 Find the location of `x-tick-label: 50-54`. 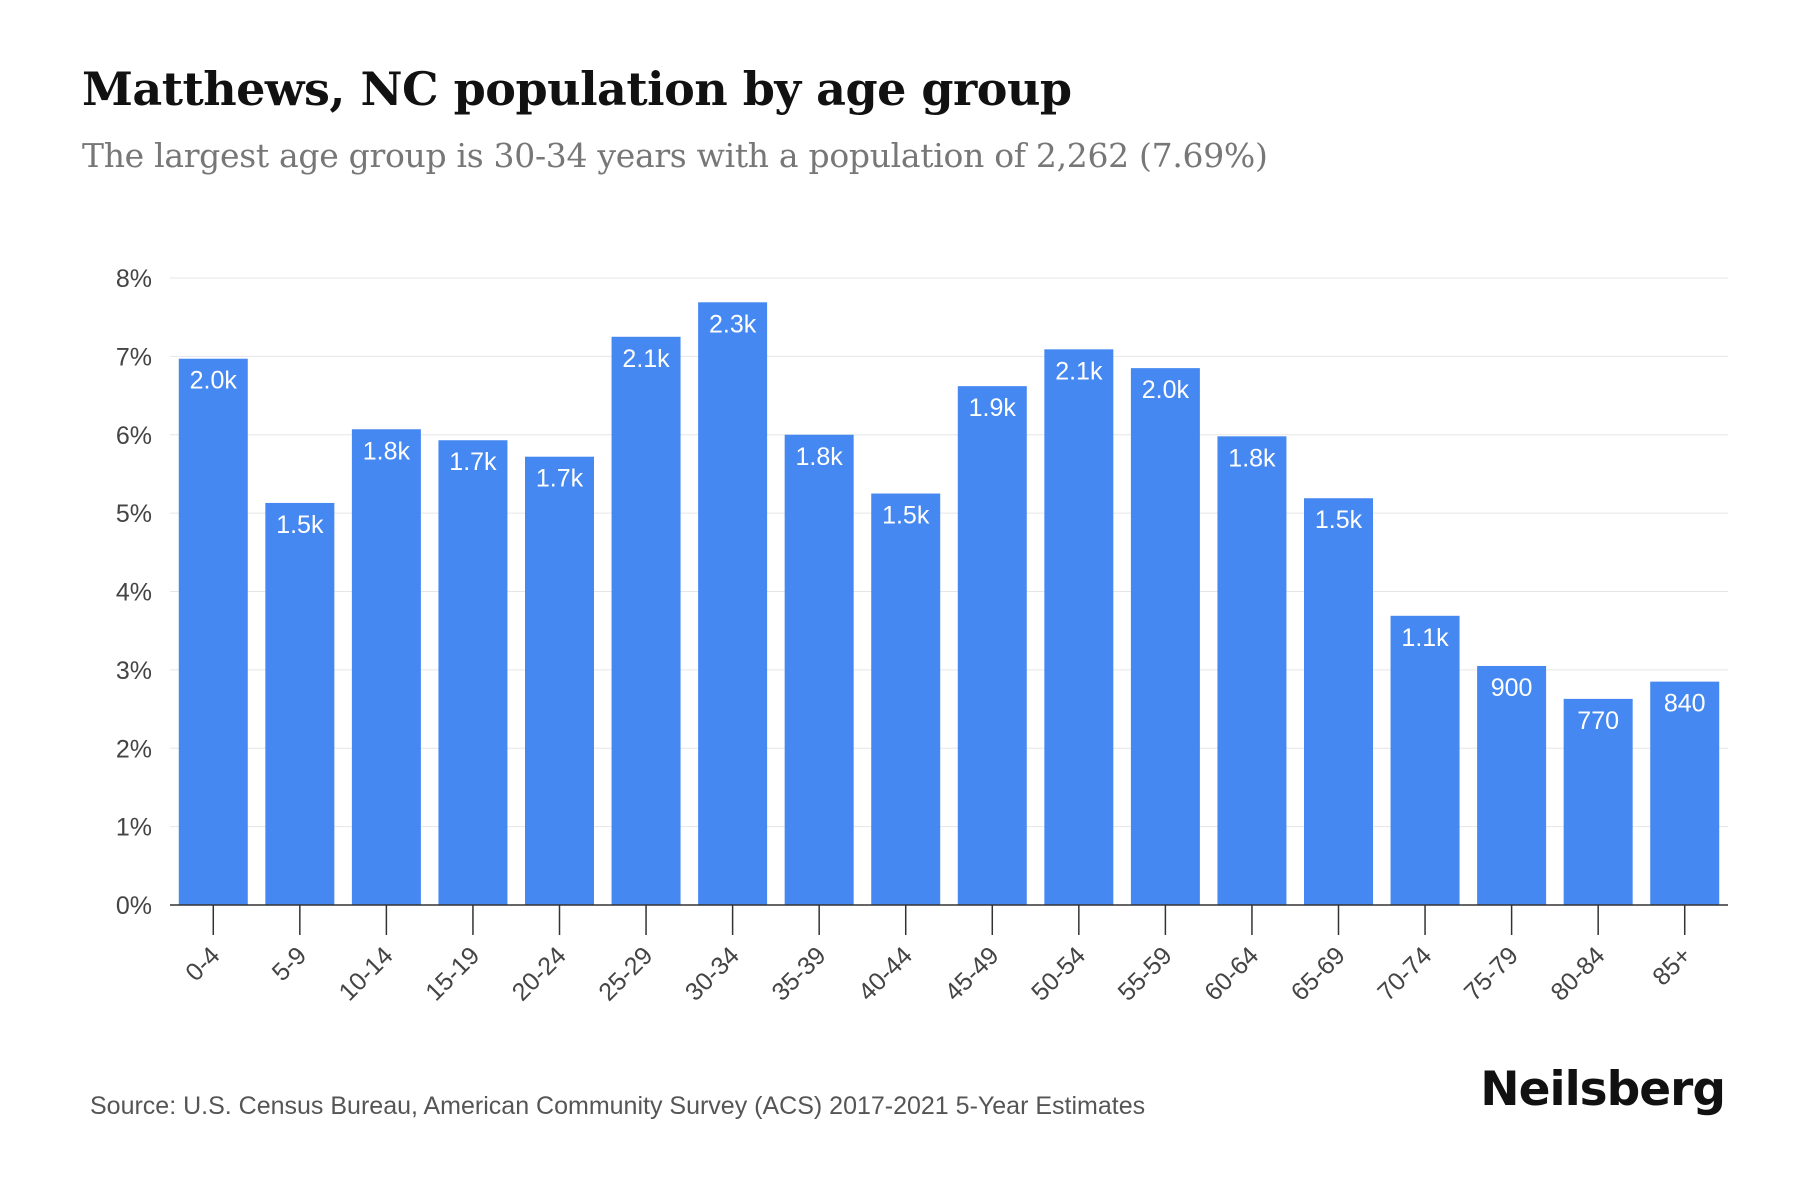

x-tick-label: 50-54 is located at coordinates (1058, 973).